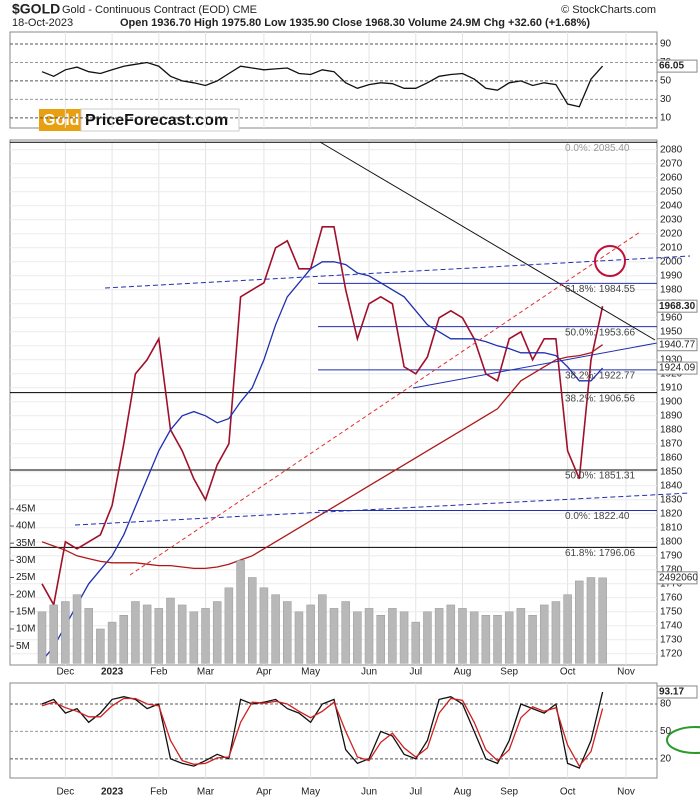 This screenshot has width=700, height=800. I want to click on y2-tick-label: 5M, so click(23, 646).